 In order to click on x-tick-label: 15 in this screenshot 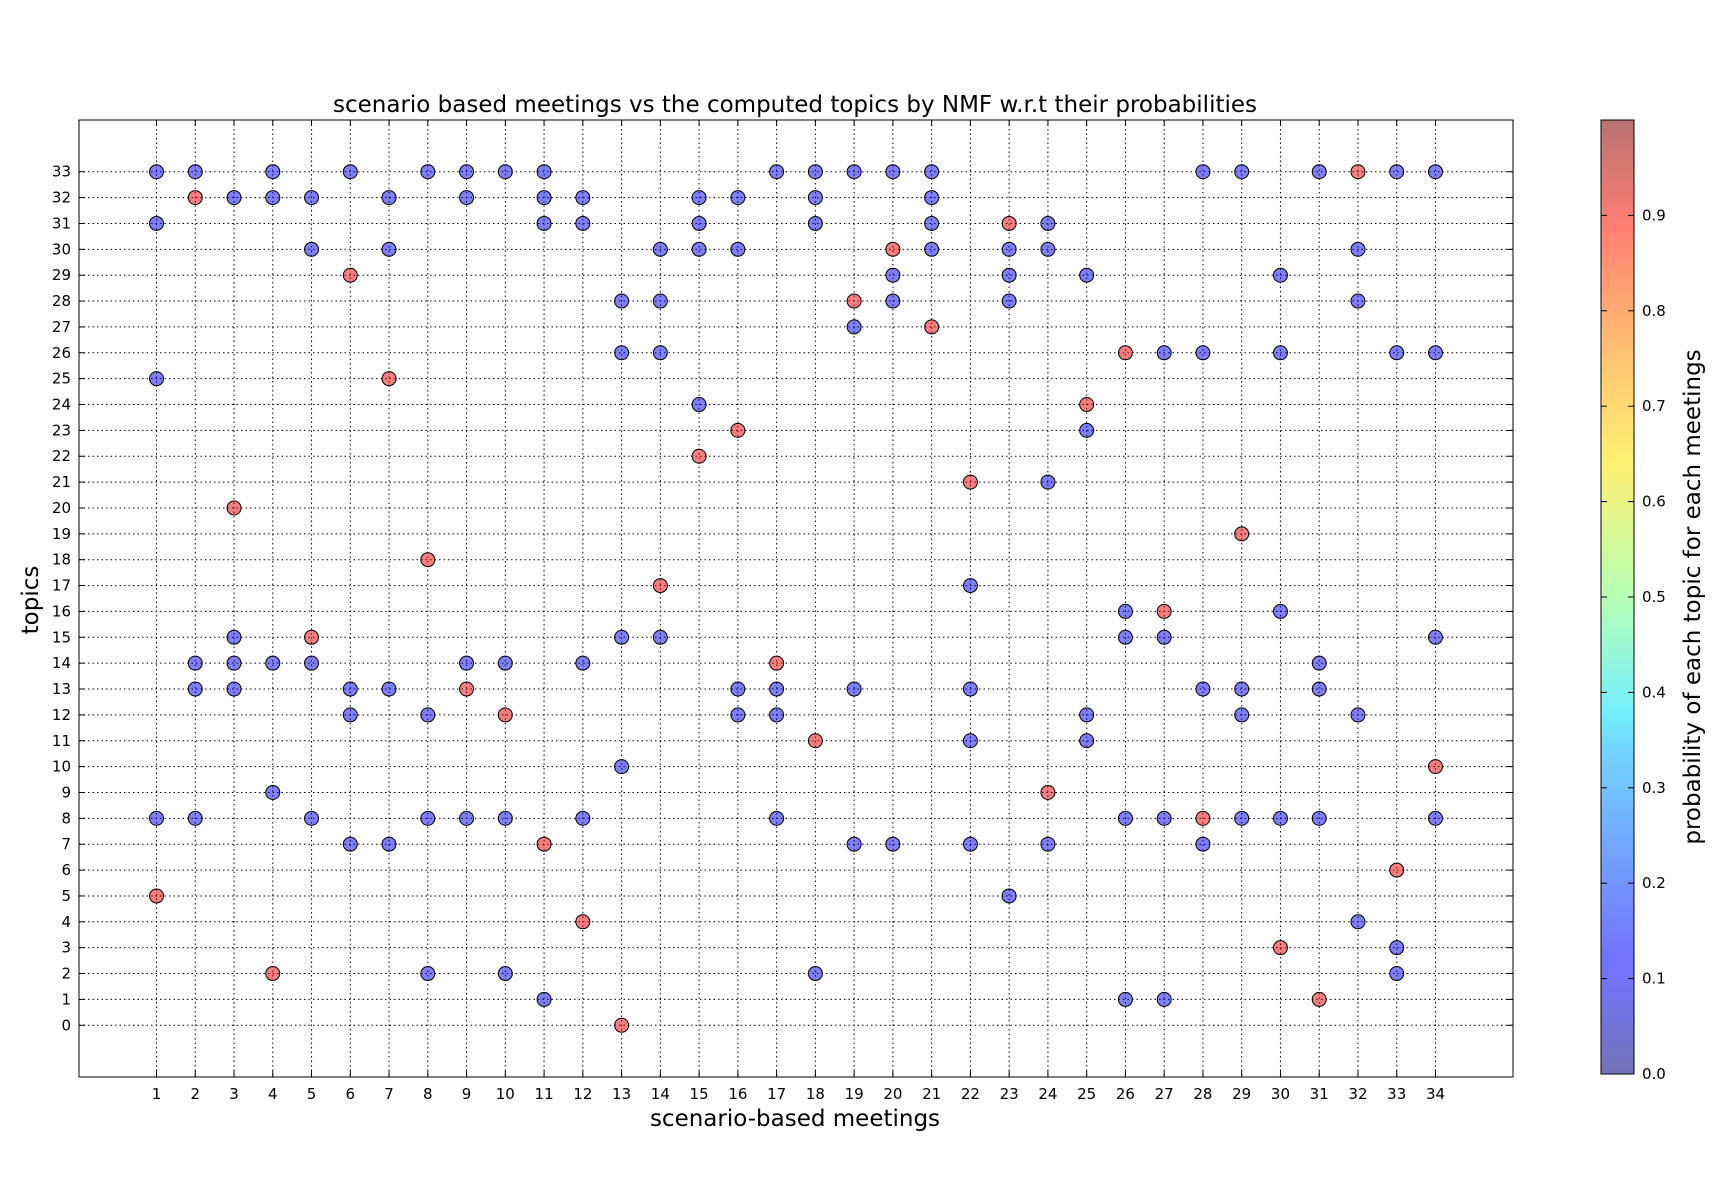, I will do `click(699, 1094)`.